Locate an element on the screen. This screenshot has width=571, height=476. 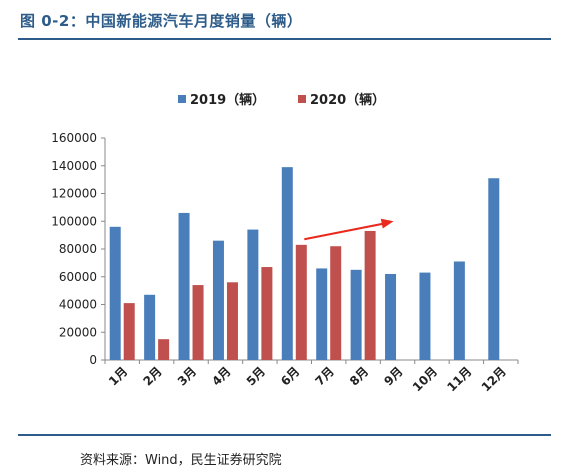
figure-title: 图 0-2：中国新能源汽车月度销量（辆） is located at coordinates (161, 21).